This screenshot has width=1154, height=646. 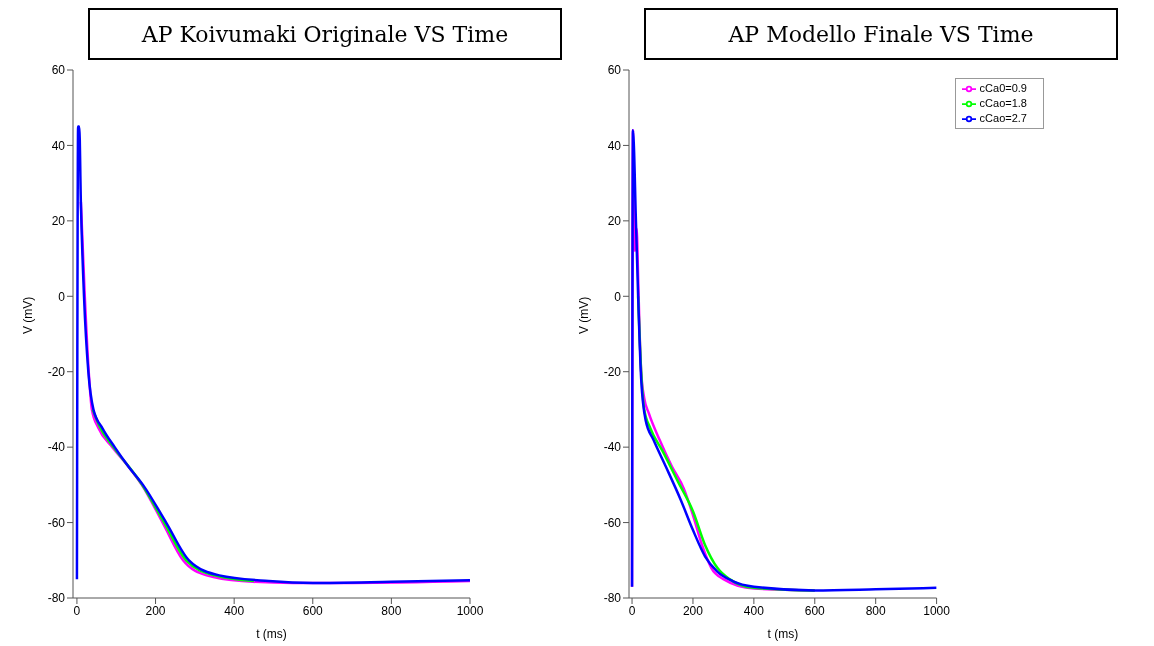 I want to click on legend-label: cCao=2.7, so click(x=1003, y=118).